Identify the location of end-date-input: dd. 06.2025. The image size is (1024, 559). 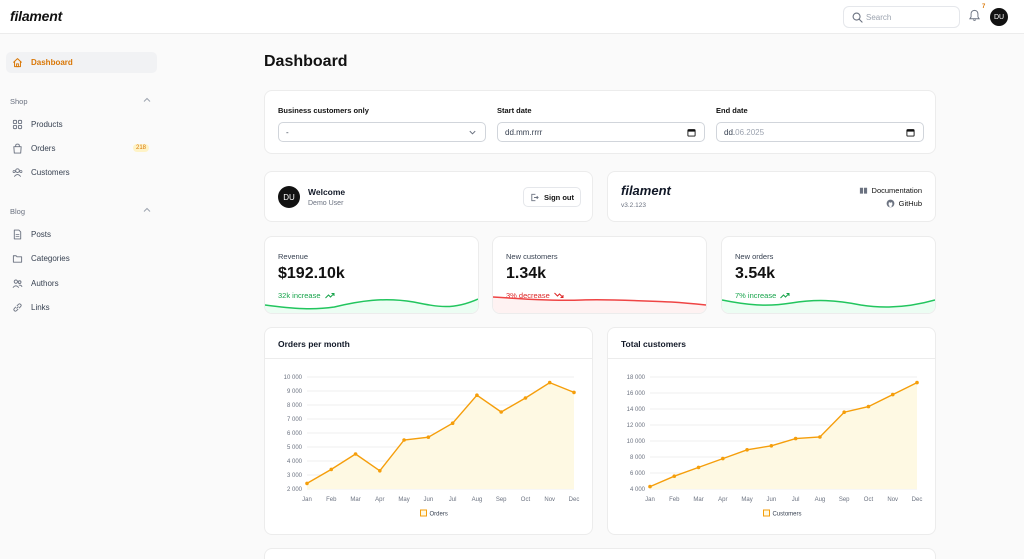
(820, 132).